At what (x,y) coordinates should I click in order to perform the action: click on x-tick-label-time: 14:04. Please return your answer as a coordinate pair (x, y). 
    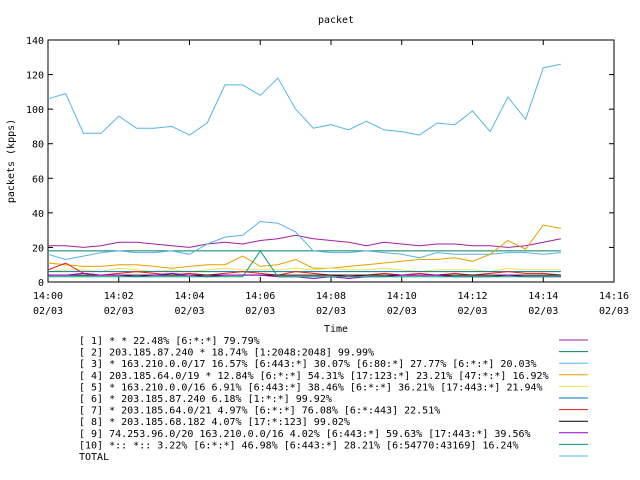
    Looking at the image, I should click on (189, 296).